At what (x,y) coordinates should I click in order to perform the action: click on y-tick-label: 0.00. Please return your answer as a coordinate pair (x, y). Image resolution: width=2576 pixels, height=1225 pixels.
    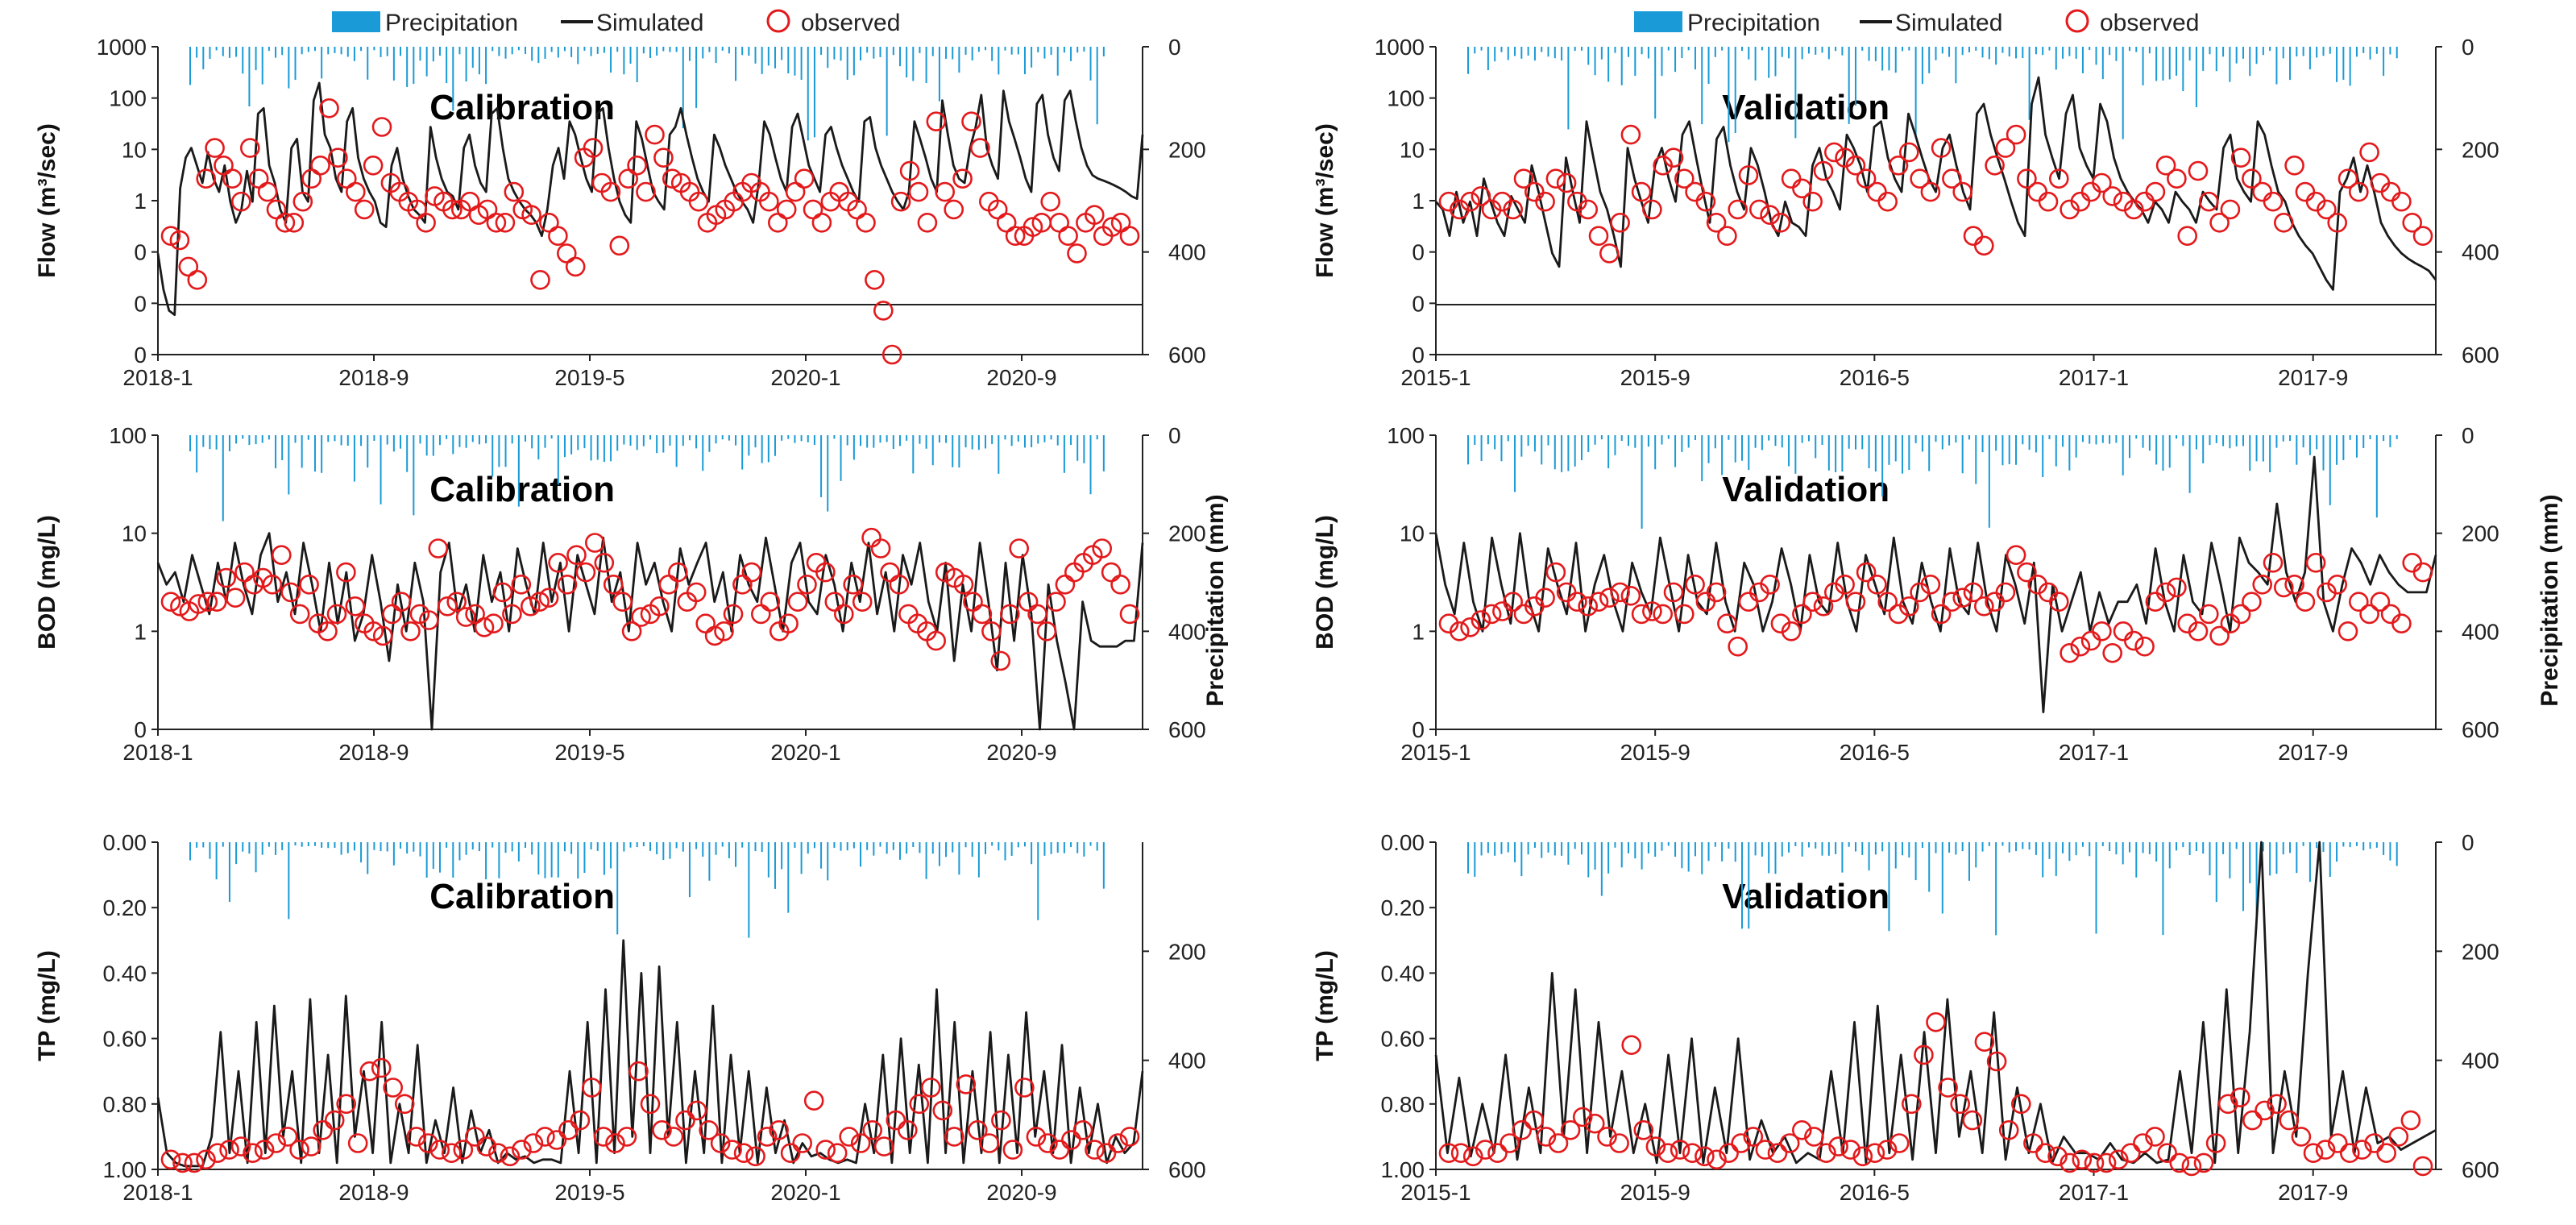
    Looking at the image, I should click on (1403, 842).